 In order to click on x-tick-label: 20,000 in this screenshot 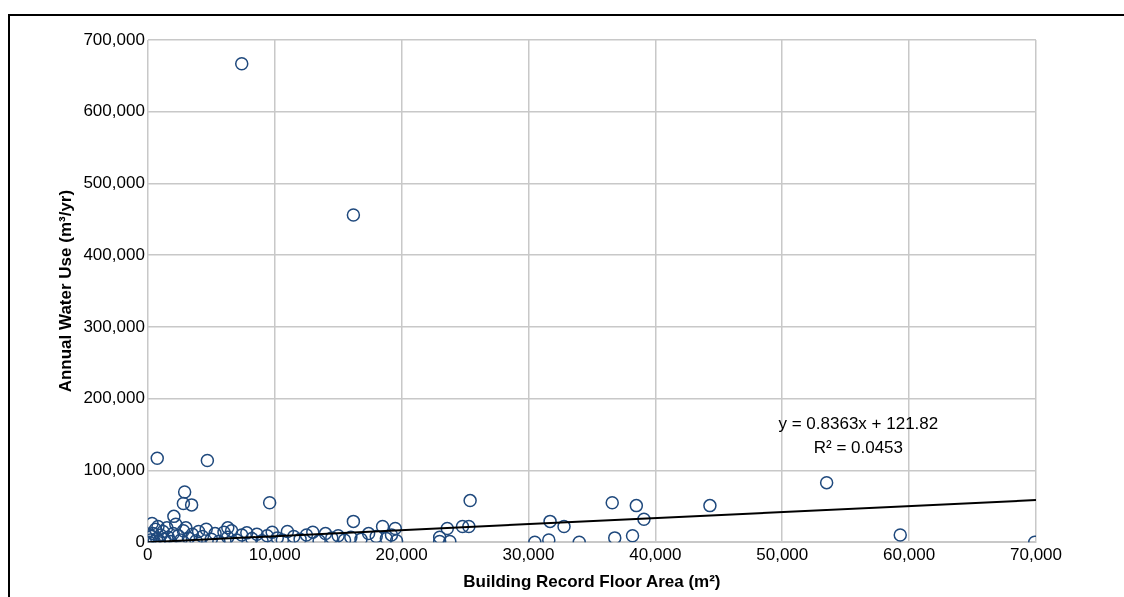, I will do `click(401, 555)`.